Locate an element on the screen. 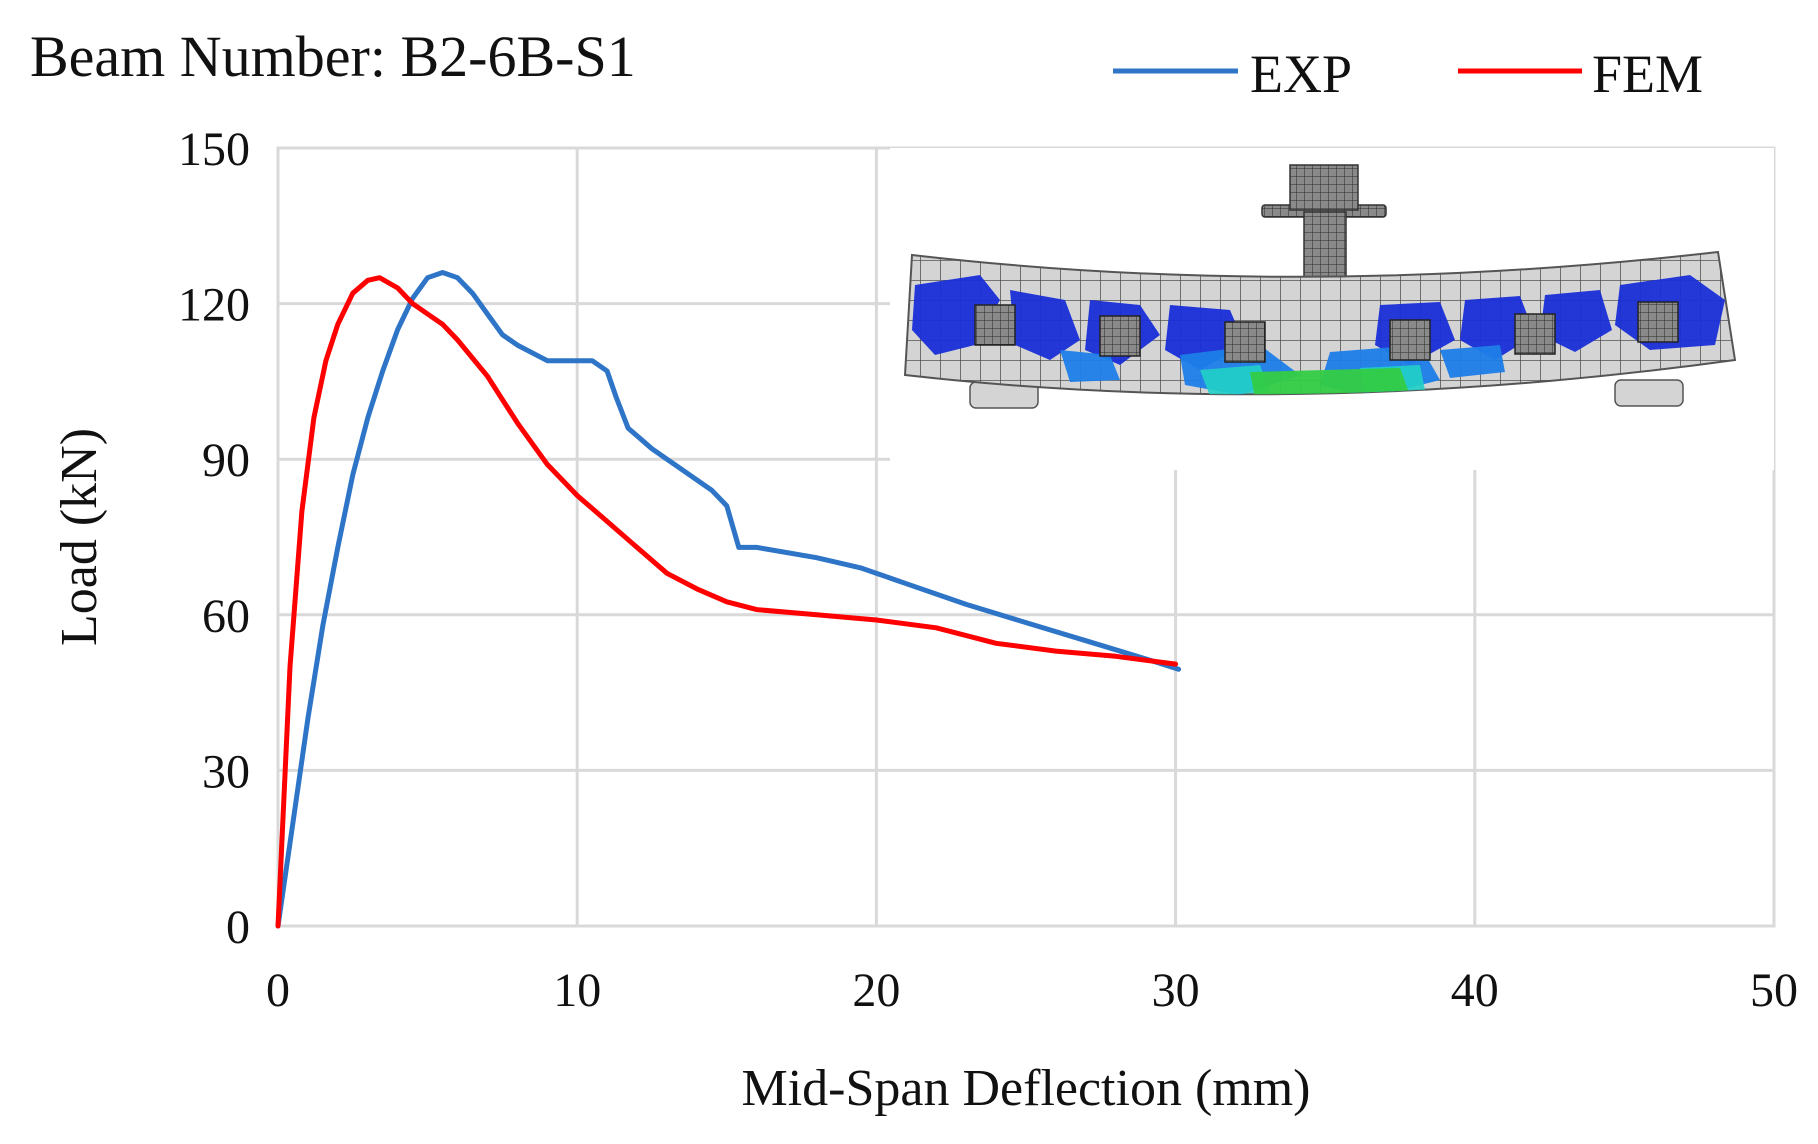 This screenshot has width=1818, height=1144. x-tick-label: 40 is located at coordinates (1475, 990).